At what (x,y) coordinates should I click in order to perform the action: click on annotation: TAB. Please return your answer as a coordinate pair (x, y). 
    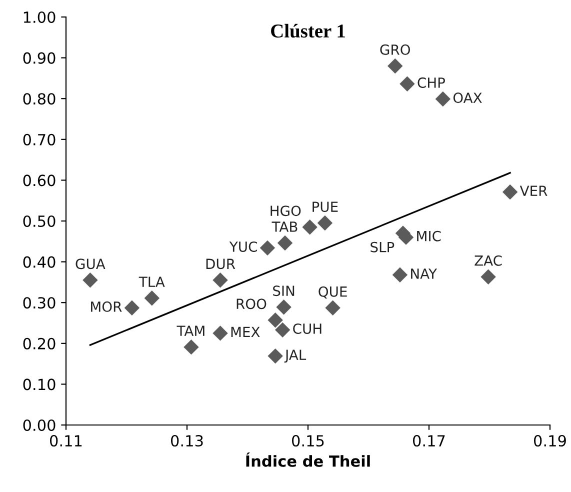
    Looking at the image, I should click on (285, 227).